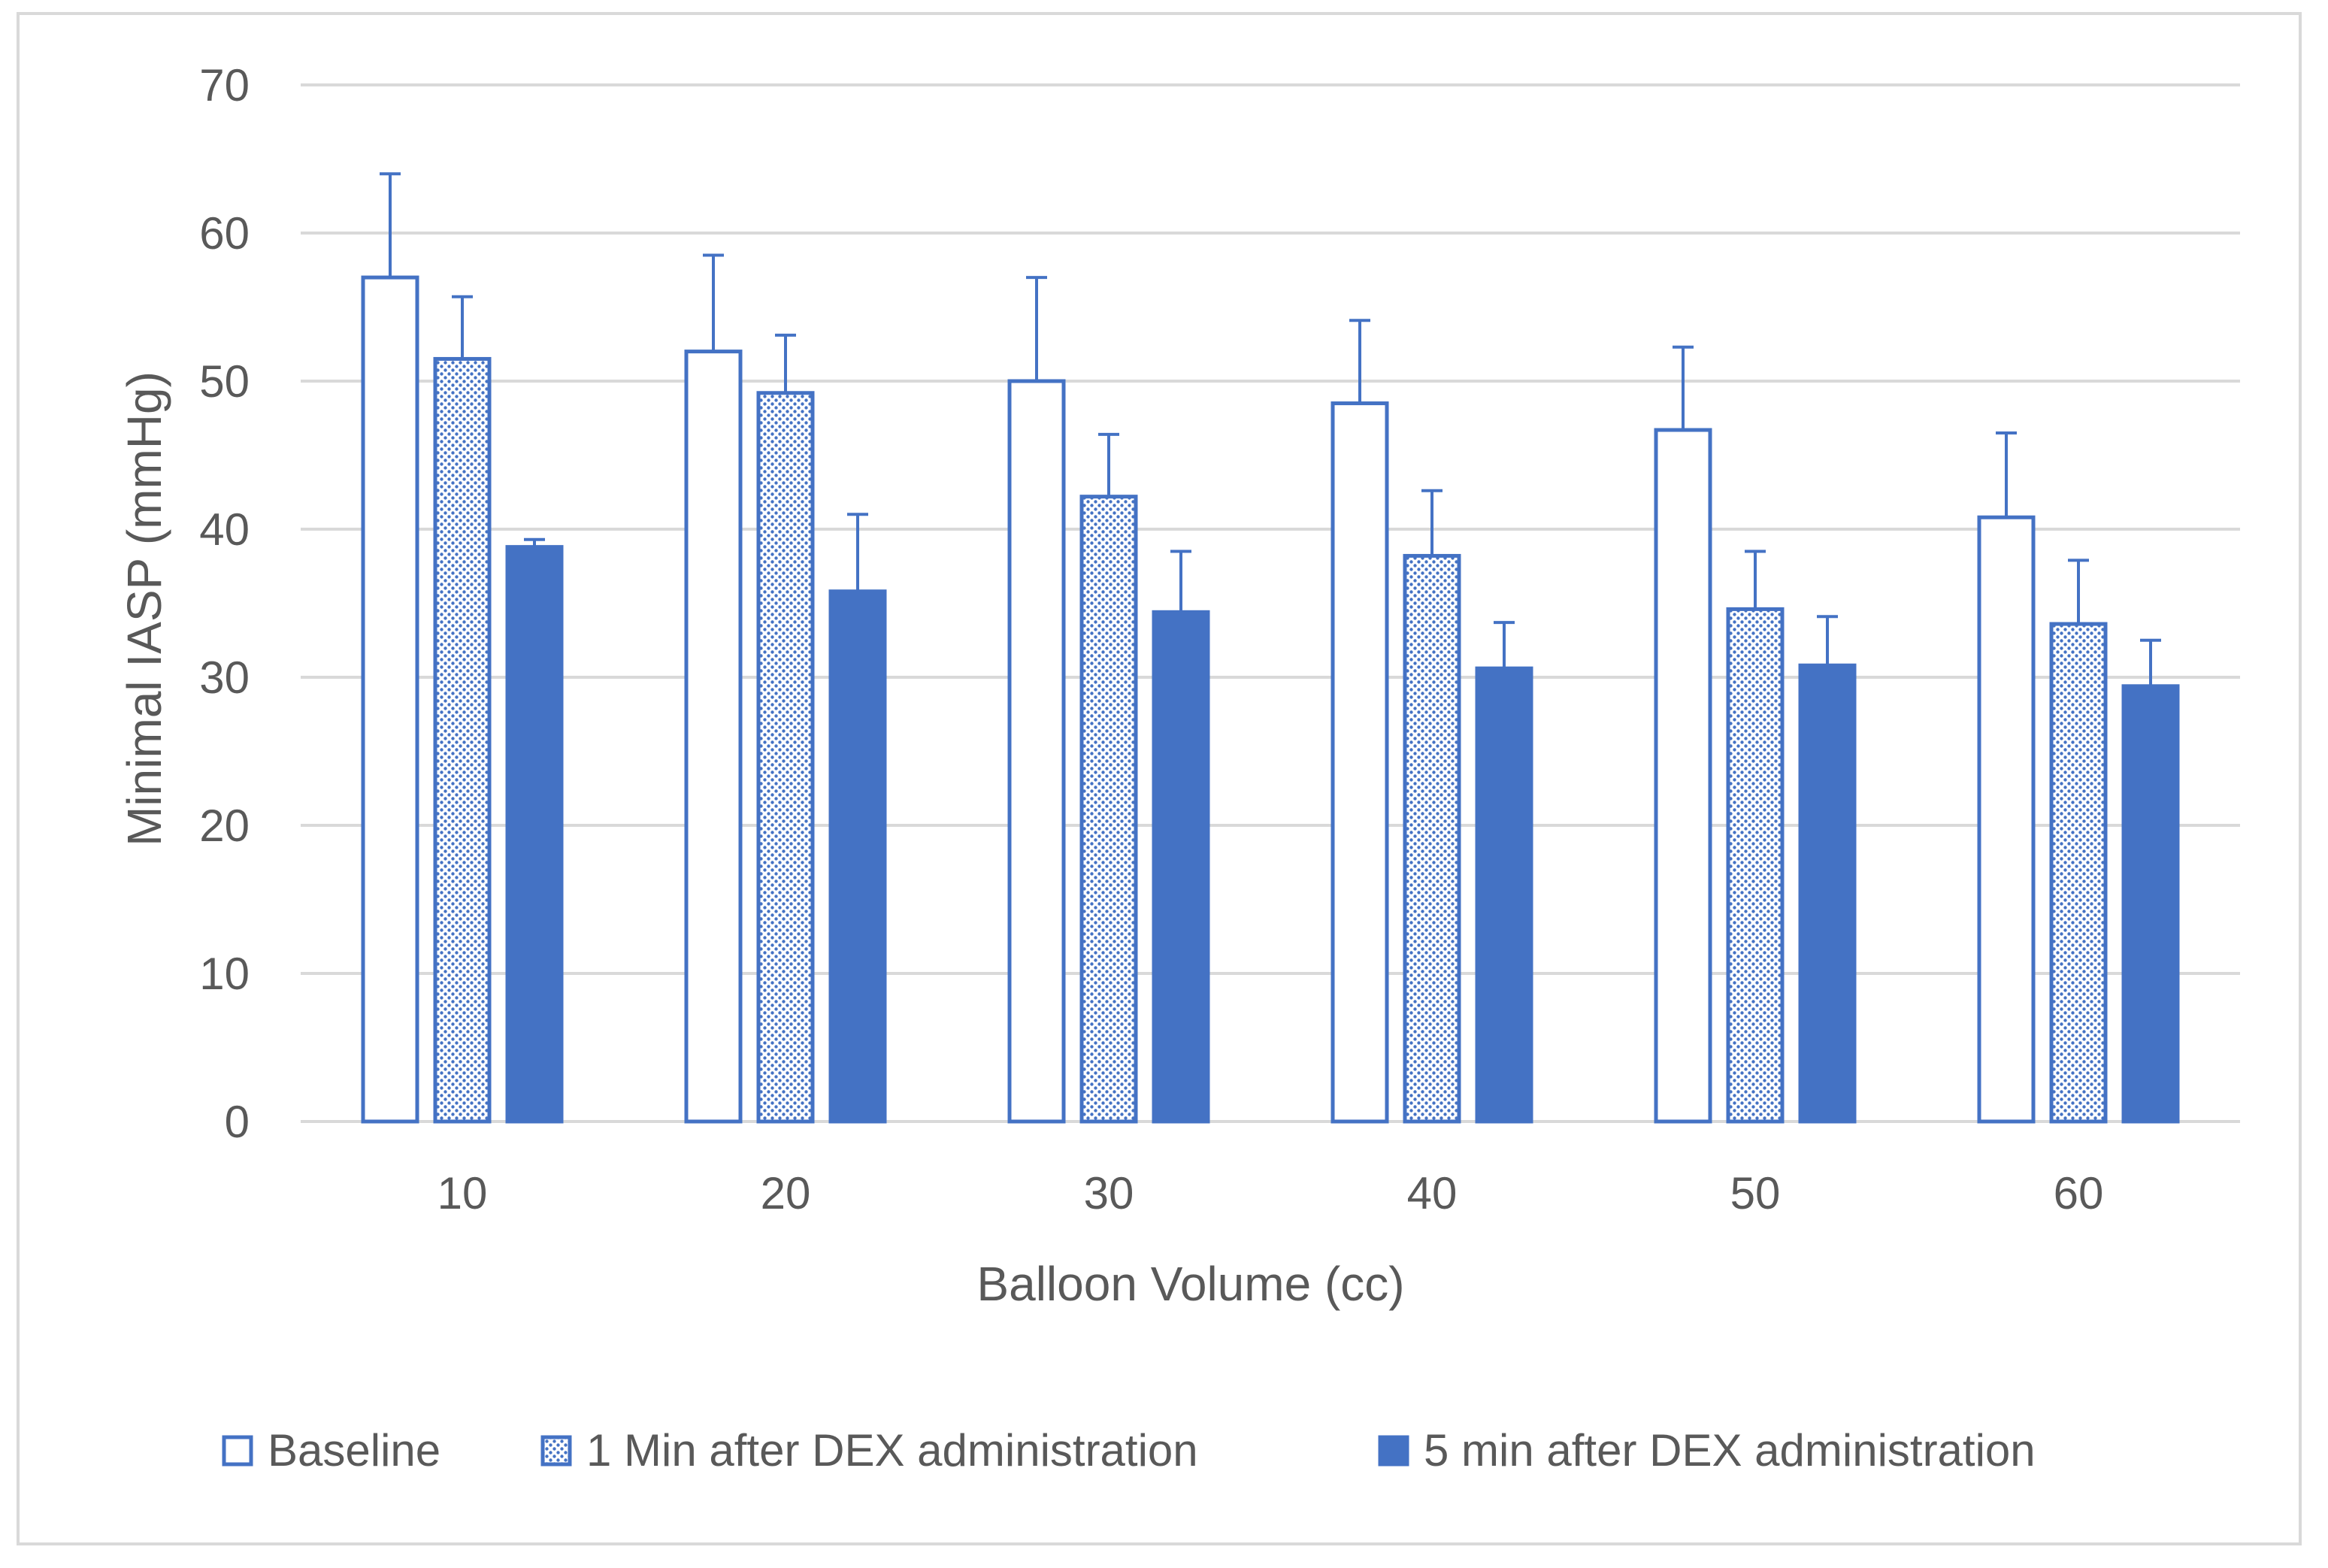 This screenshot has height=1568, width=2328. I want to click on y-tick-label-60: 60, so click(224, 233).